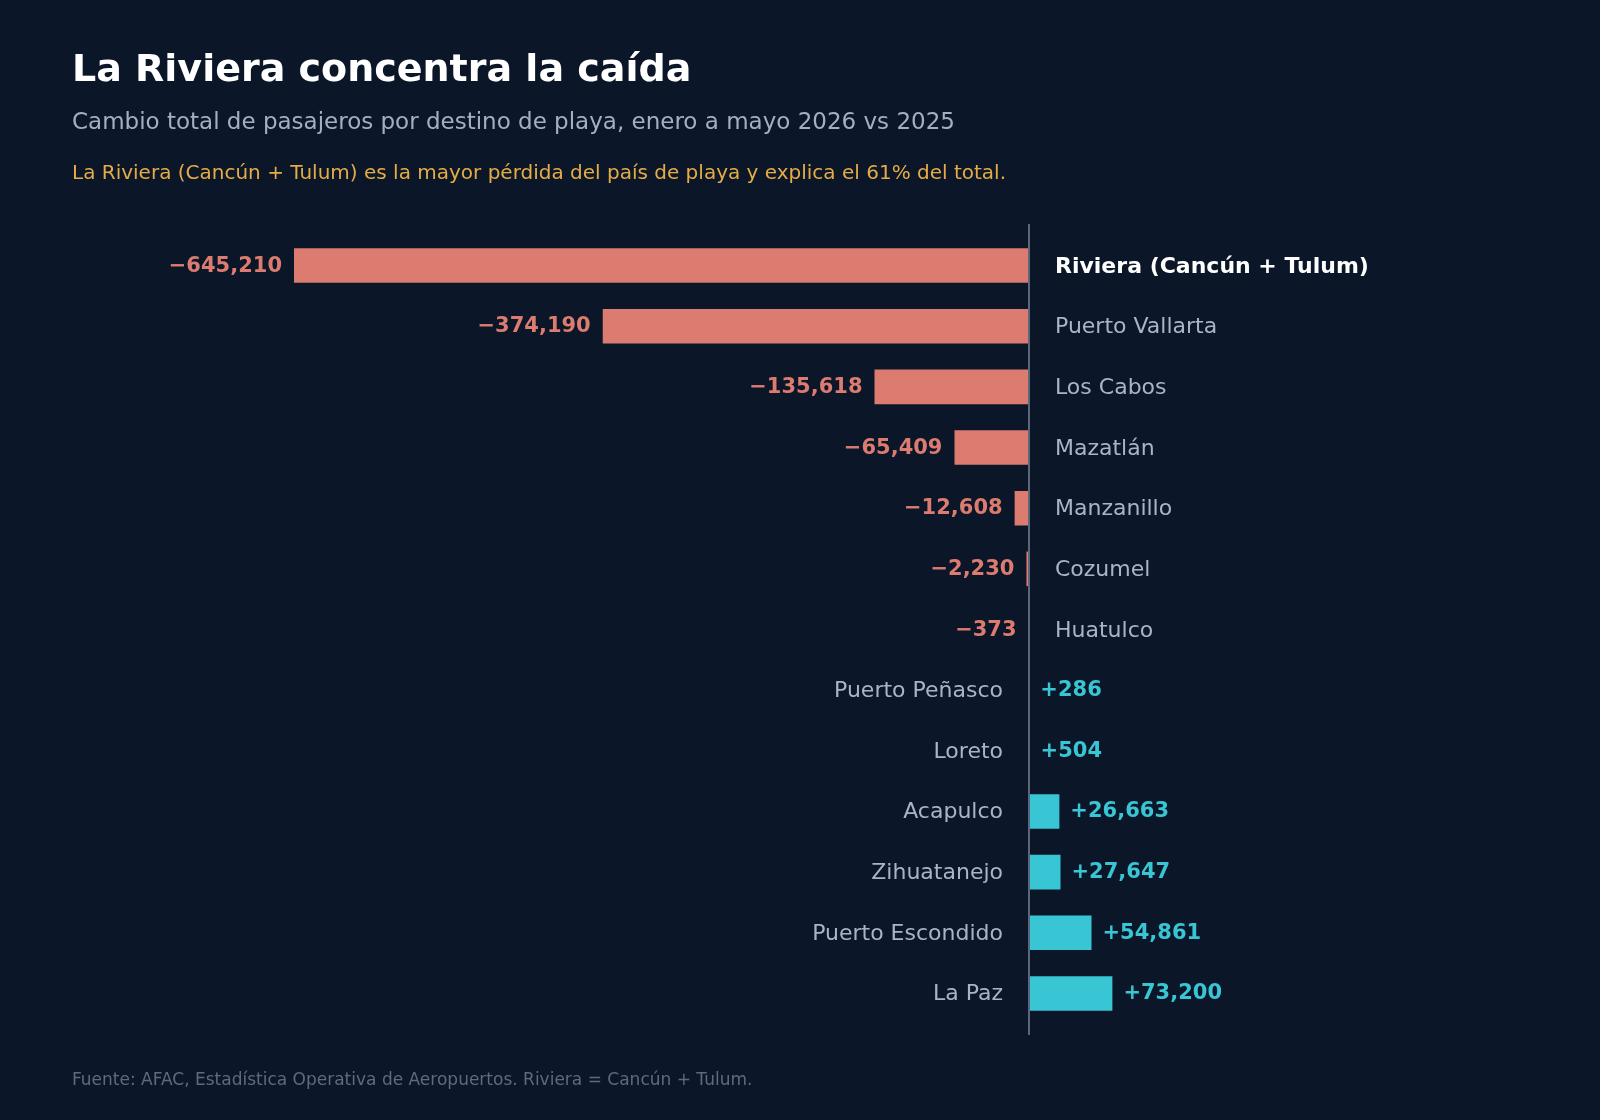 The width and height of the screenshot is (1600, 1120). Describe the element at coordinates (893, 446) in the screenshot. I see `data-label: −65,409` at that location.